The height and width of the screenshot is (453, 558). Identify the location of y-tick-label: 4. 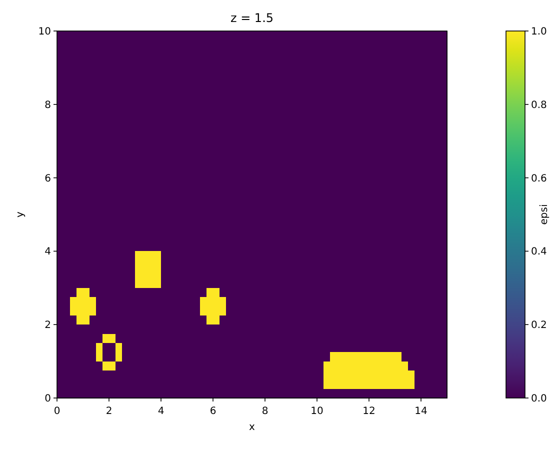
(47, 252).